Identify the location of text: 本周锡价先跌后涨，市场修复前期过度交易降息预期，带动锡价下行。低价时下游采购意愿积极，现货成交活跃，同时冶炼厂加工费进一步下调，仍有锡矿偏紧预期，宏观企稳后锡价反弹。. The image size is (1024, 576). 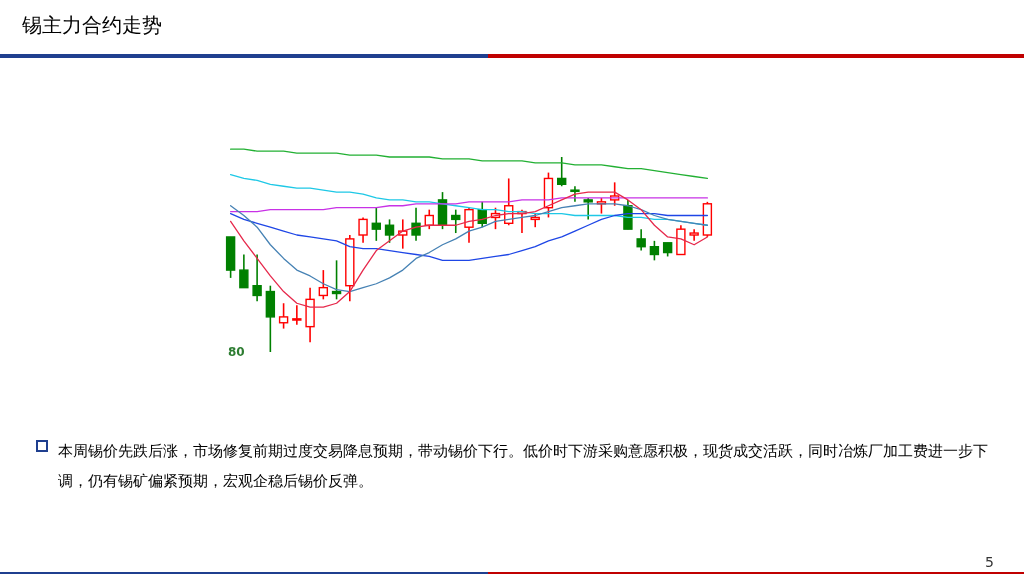
(523, 466).